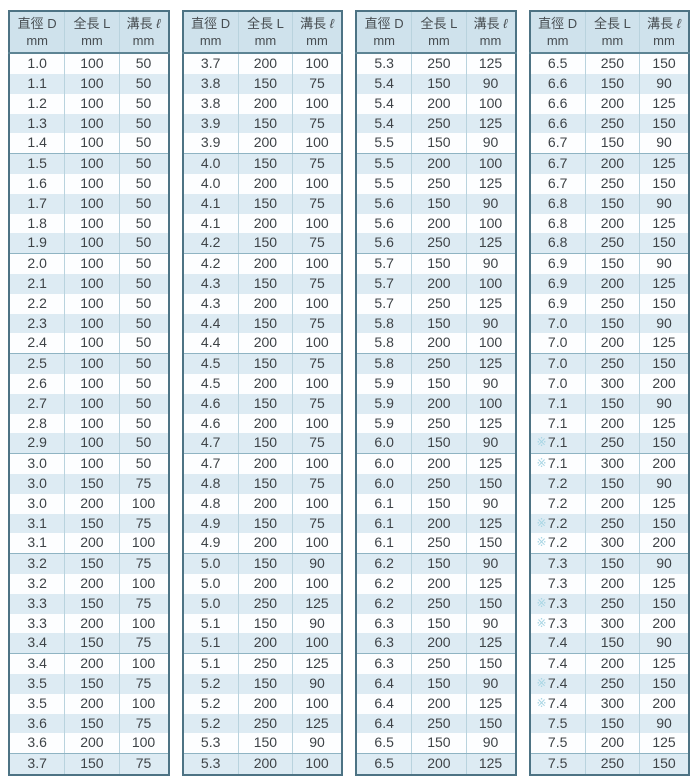  I want to click on table-row: 2.9 100 50, so click(89, 444).